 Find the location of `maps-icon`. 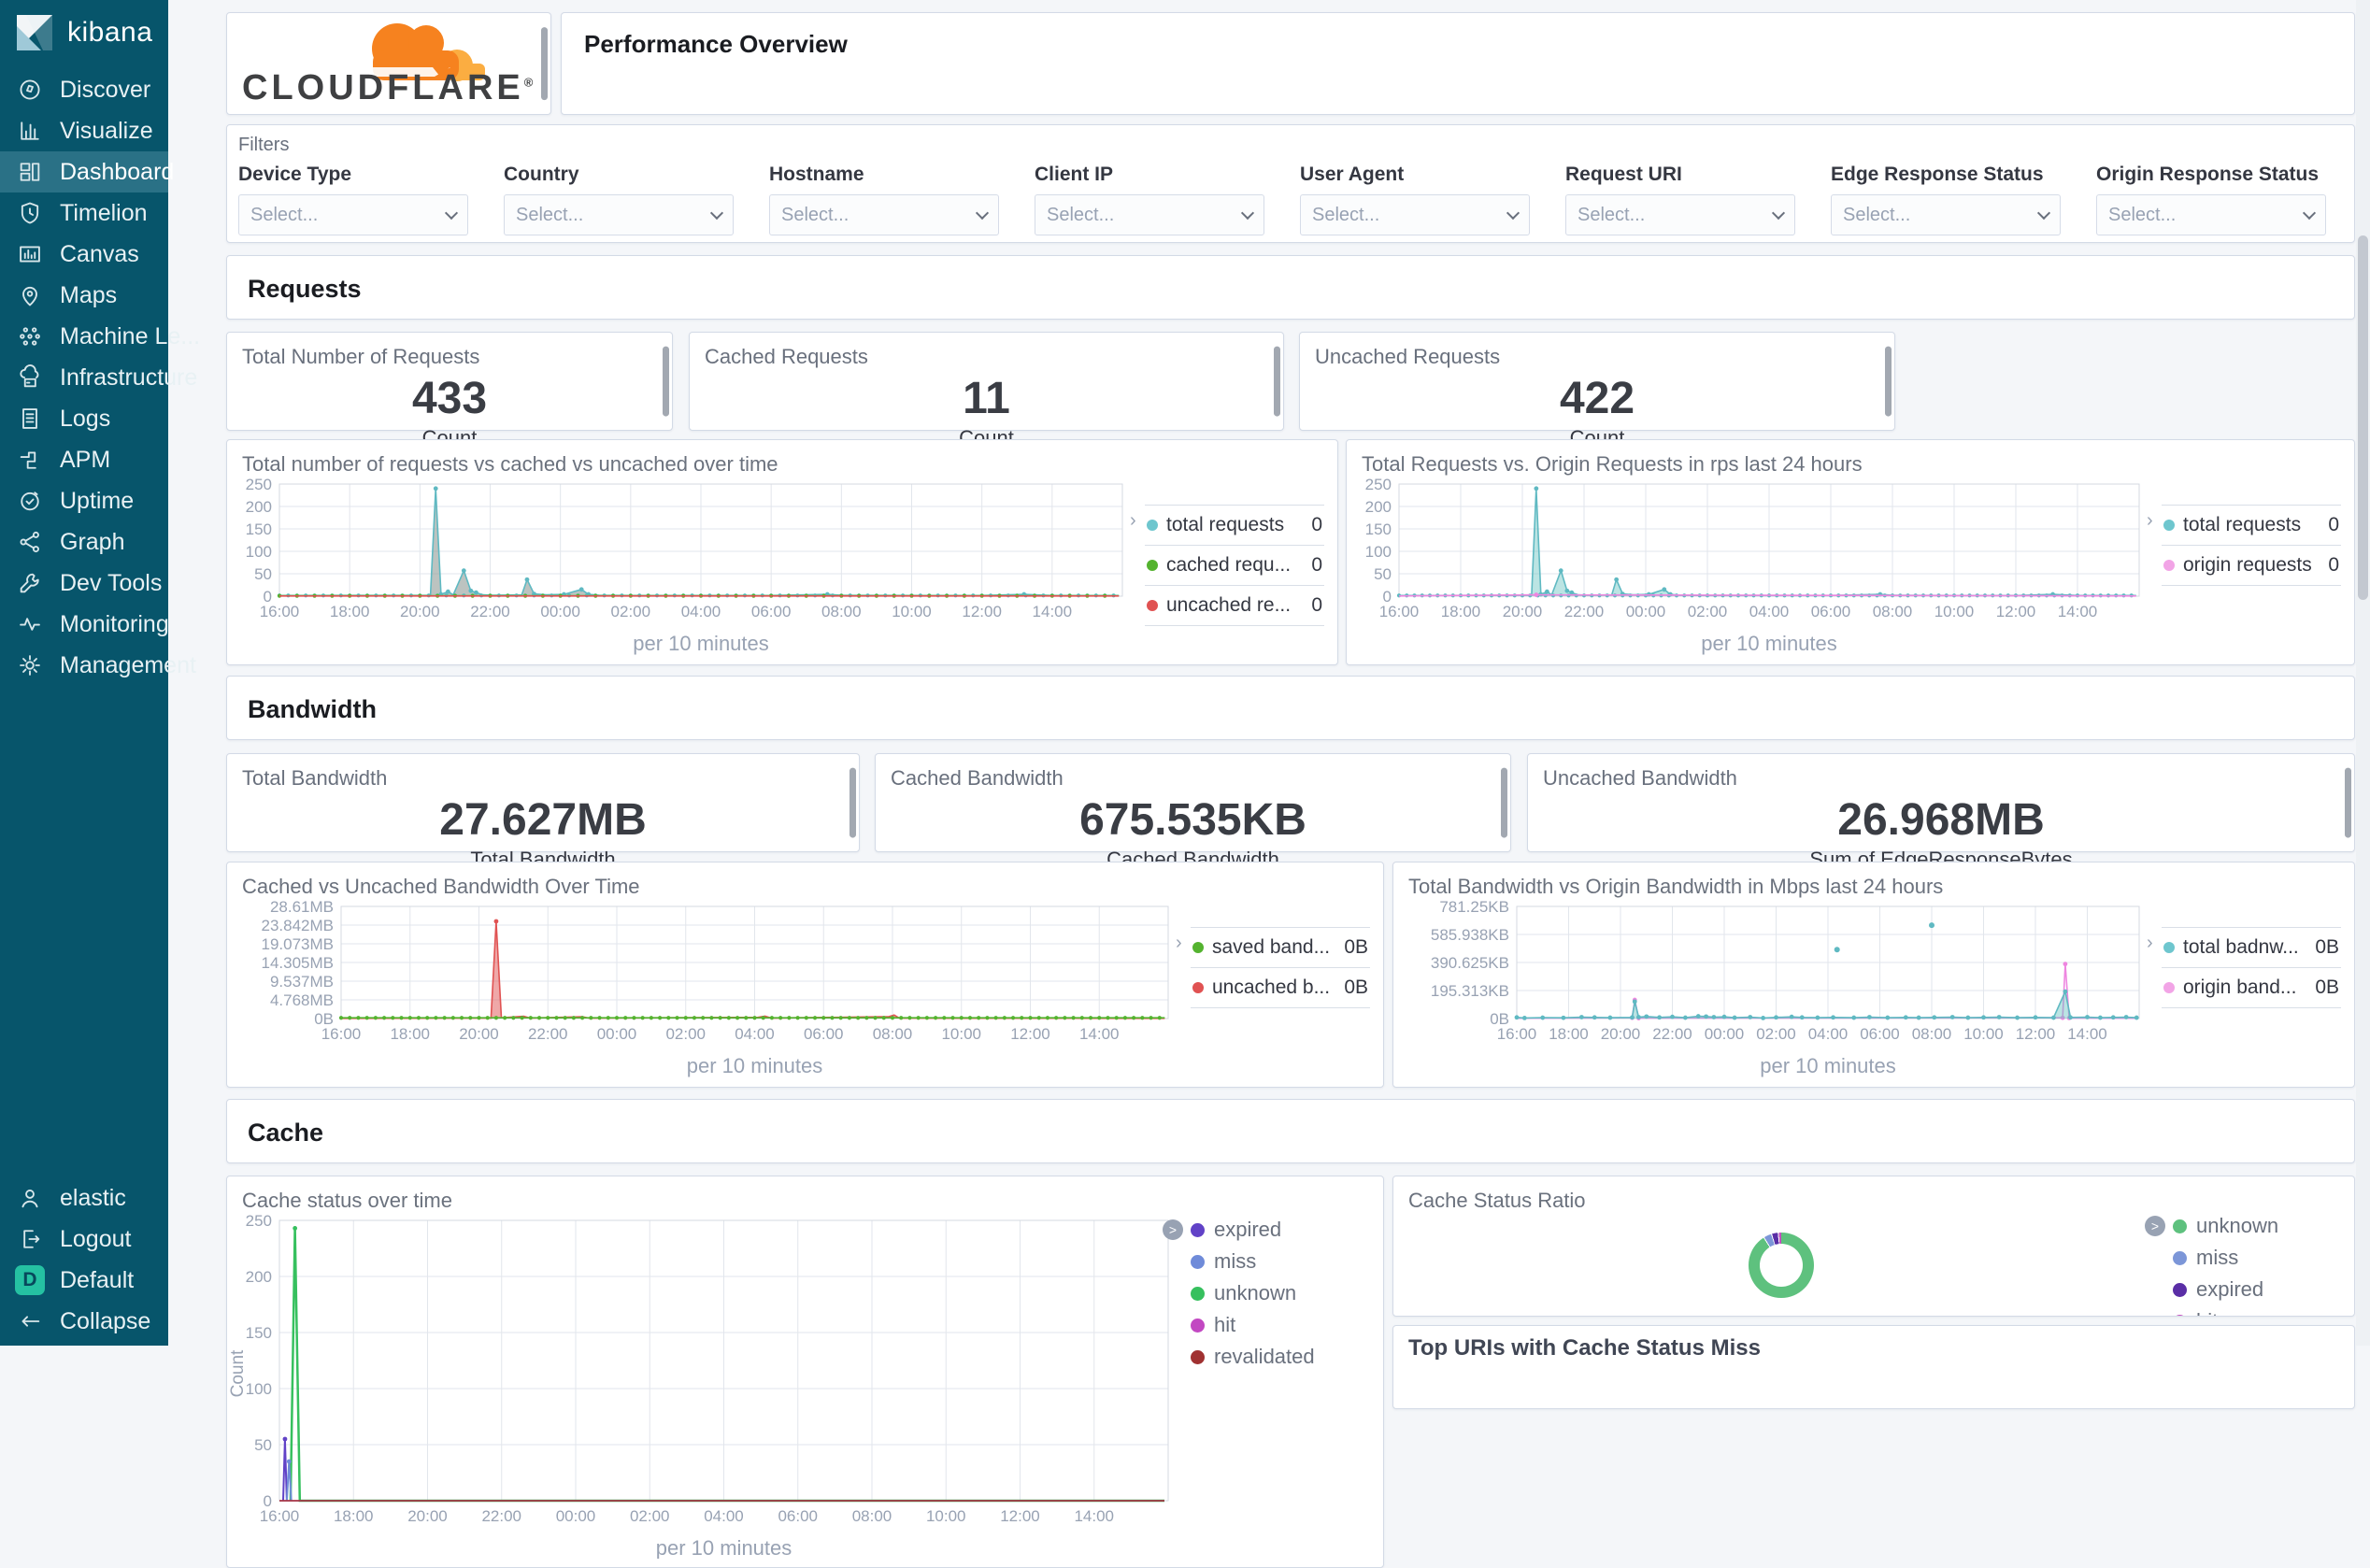

maps-icon is located at coordinates (30, 295).